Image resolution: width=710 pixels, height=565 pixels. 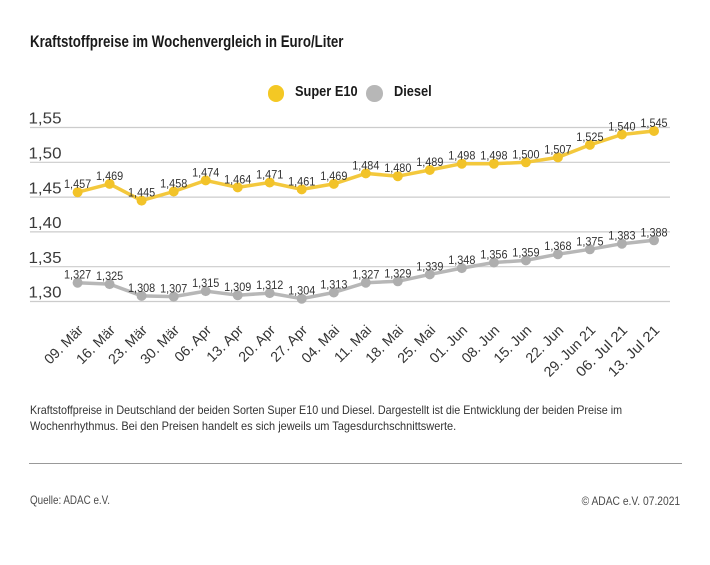 What do you see at coordinates (110, 276) in the screenshot?
I see `svg-text: 1,325` at bounding box center [110, 276].